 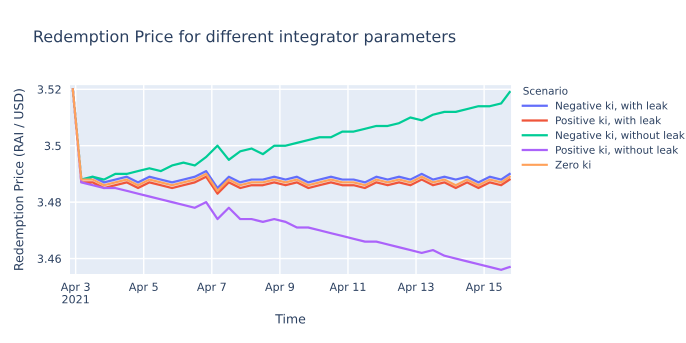 I want to click on legend-label: Zero ki, so click(x=573, y=164).